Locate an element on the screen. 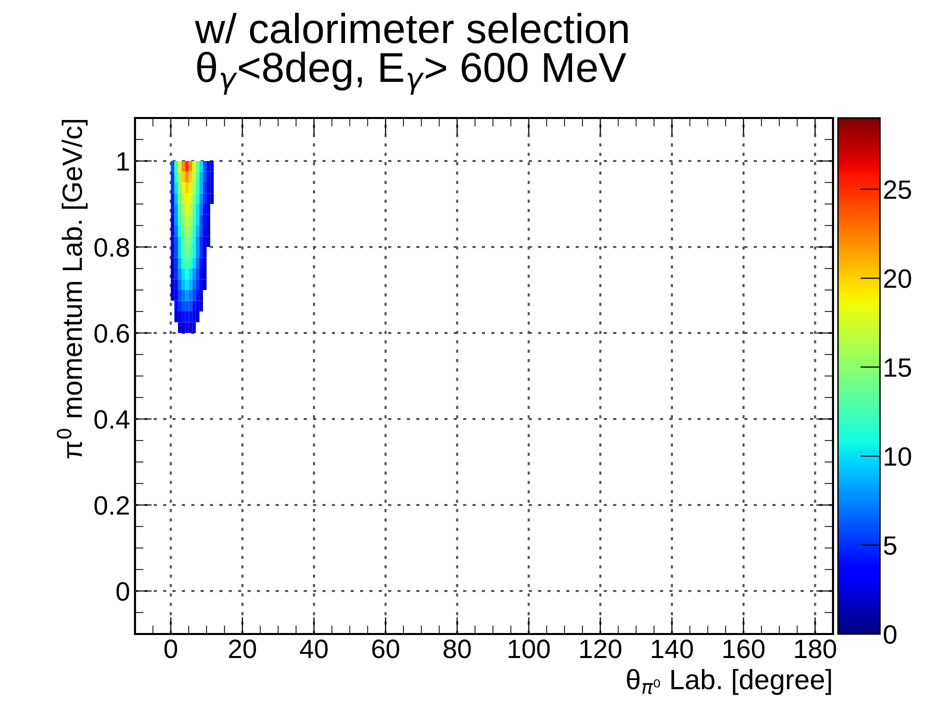  y-tick-label: 0 is located at coordinates (123, 591).